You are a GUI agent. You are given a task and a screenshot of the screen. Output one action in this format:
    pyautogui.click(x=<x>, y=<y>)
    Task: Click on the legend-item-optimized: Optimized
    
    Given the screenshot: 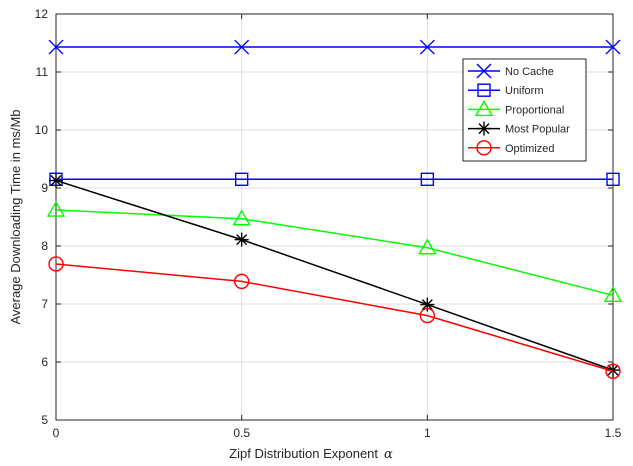 What is the action you would take?
    pyautogui.click(x=511, y=148)
    